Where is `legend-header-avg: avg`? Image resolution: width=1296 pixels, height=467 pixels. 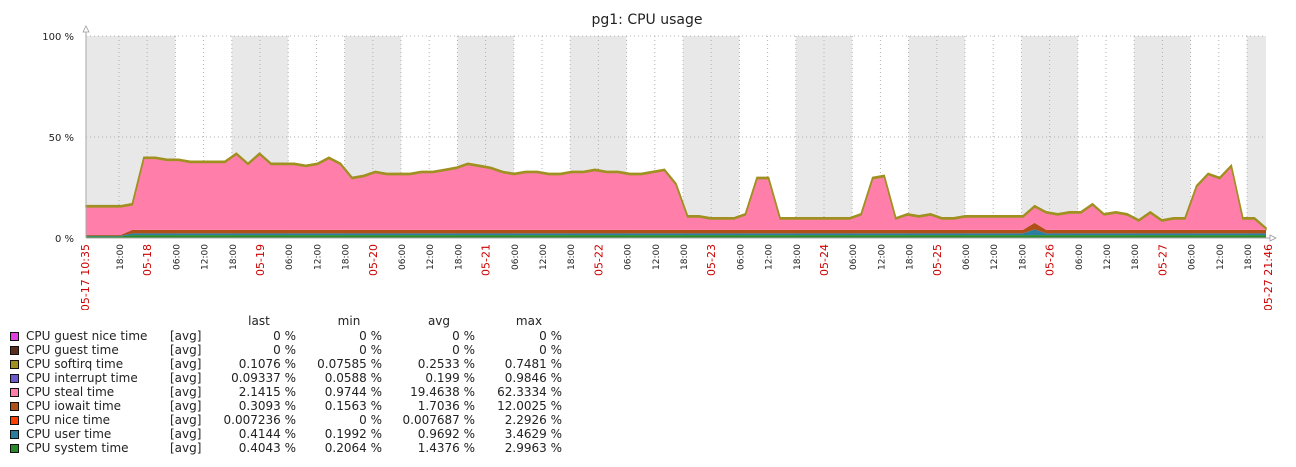 legend-header-avg: avg is located at coordinates (439, 321).